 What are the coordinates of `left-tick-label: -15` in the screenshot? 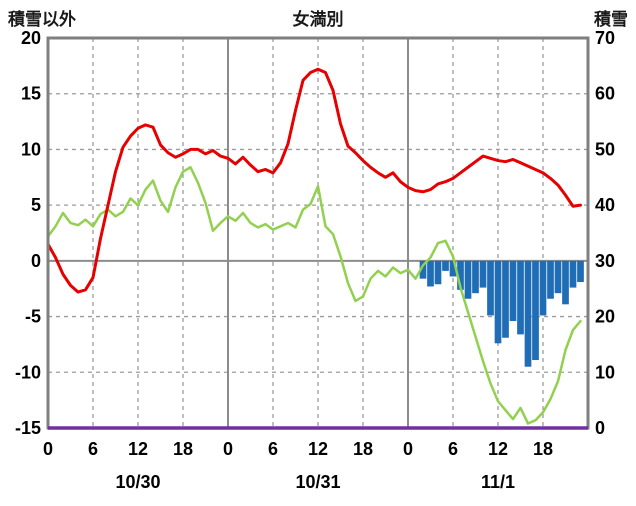 It's located at (28, 428).